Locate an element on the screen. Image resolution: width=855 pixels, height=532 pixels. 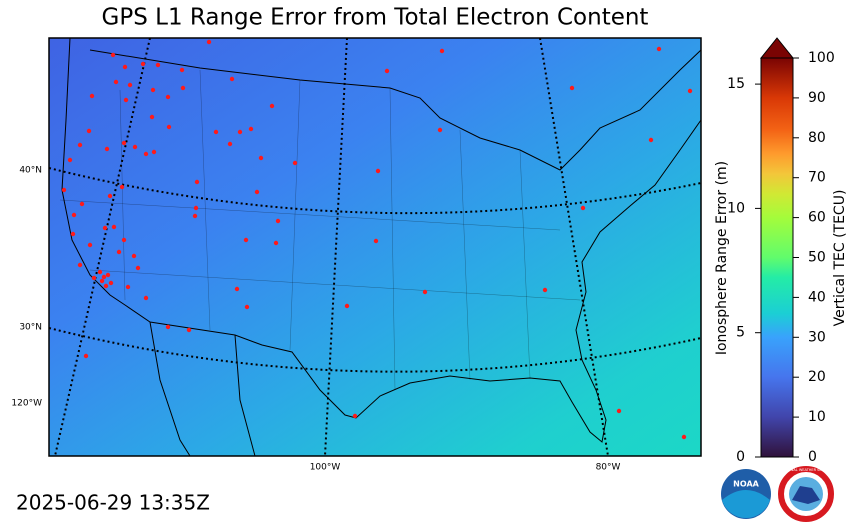
noaa-wave is located at coordinates (746, 504).